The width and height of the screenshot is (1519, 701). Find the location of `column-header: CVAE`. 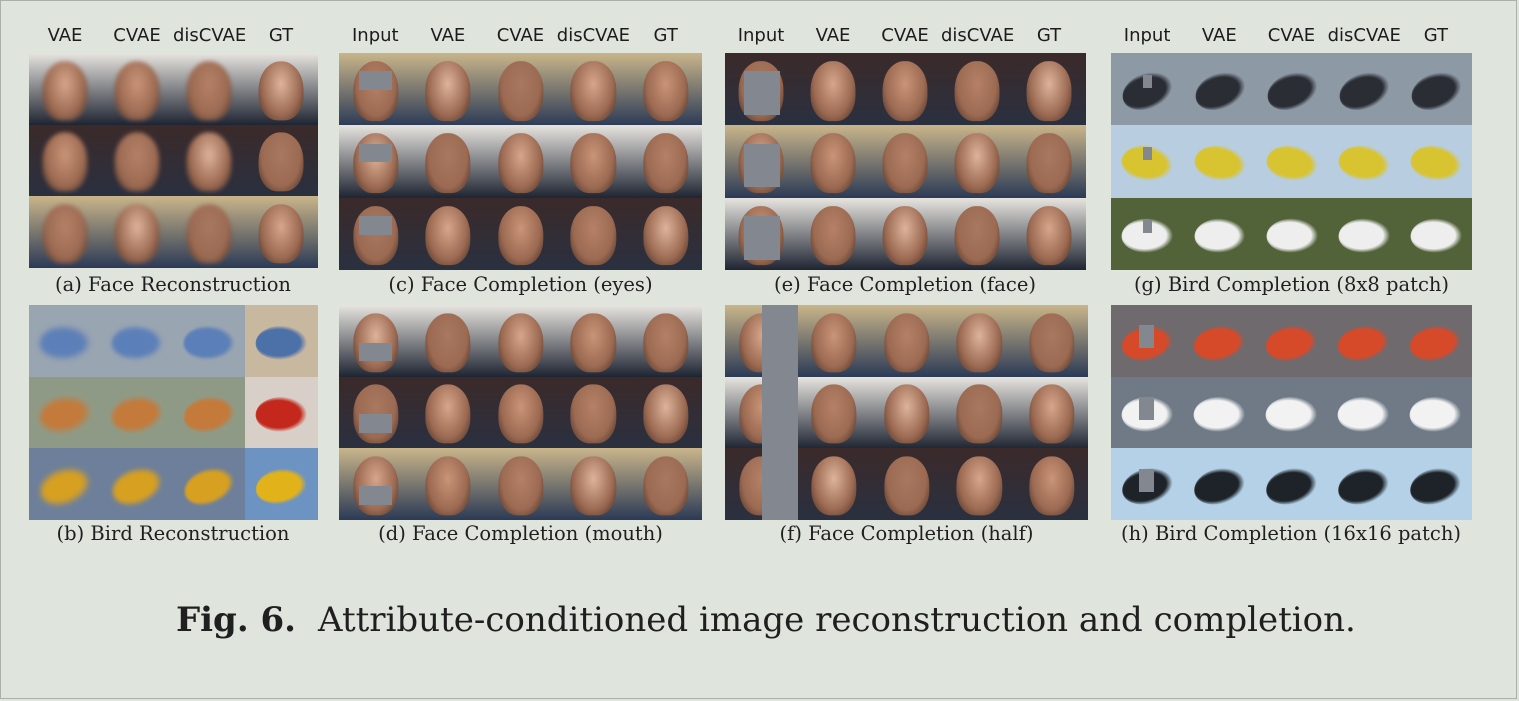

column-header: CVAE is located at coordinates (520, 35).